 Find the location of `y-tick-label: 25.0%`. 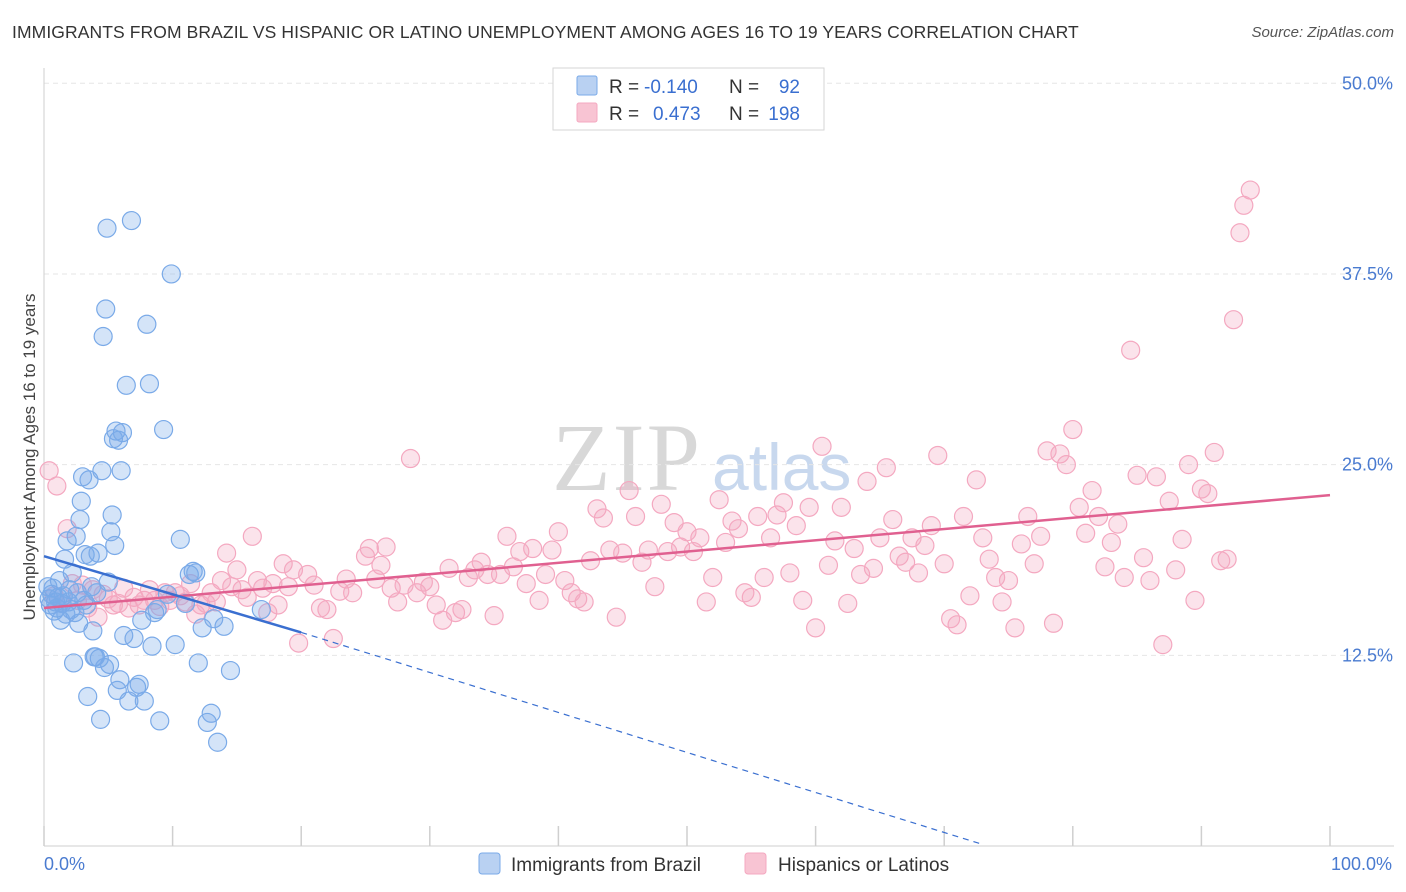

y-tick-label: 25.0% is located at coordinates (1367, 465).